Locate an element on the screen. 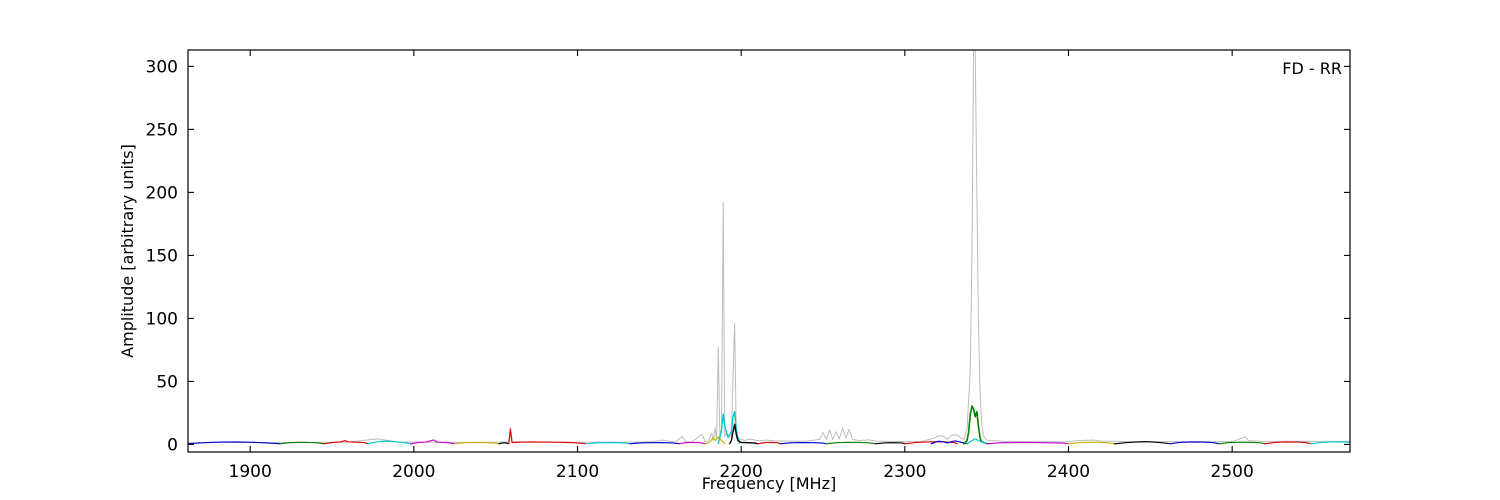  x-tick-label: 2100 is located at coordinates (577, 472).